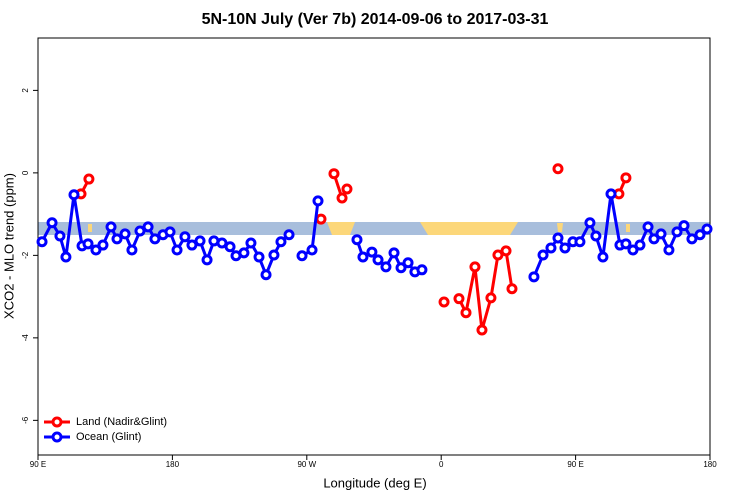 This screenshot has height=500, width=750. What do you see at coordinates (25, 338) in the screenshot?
I see `y-tick-label: -4` at bounding box center [25, 338].